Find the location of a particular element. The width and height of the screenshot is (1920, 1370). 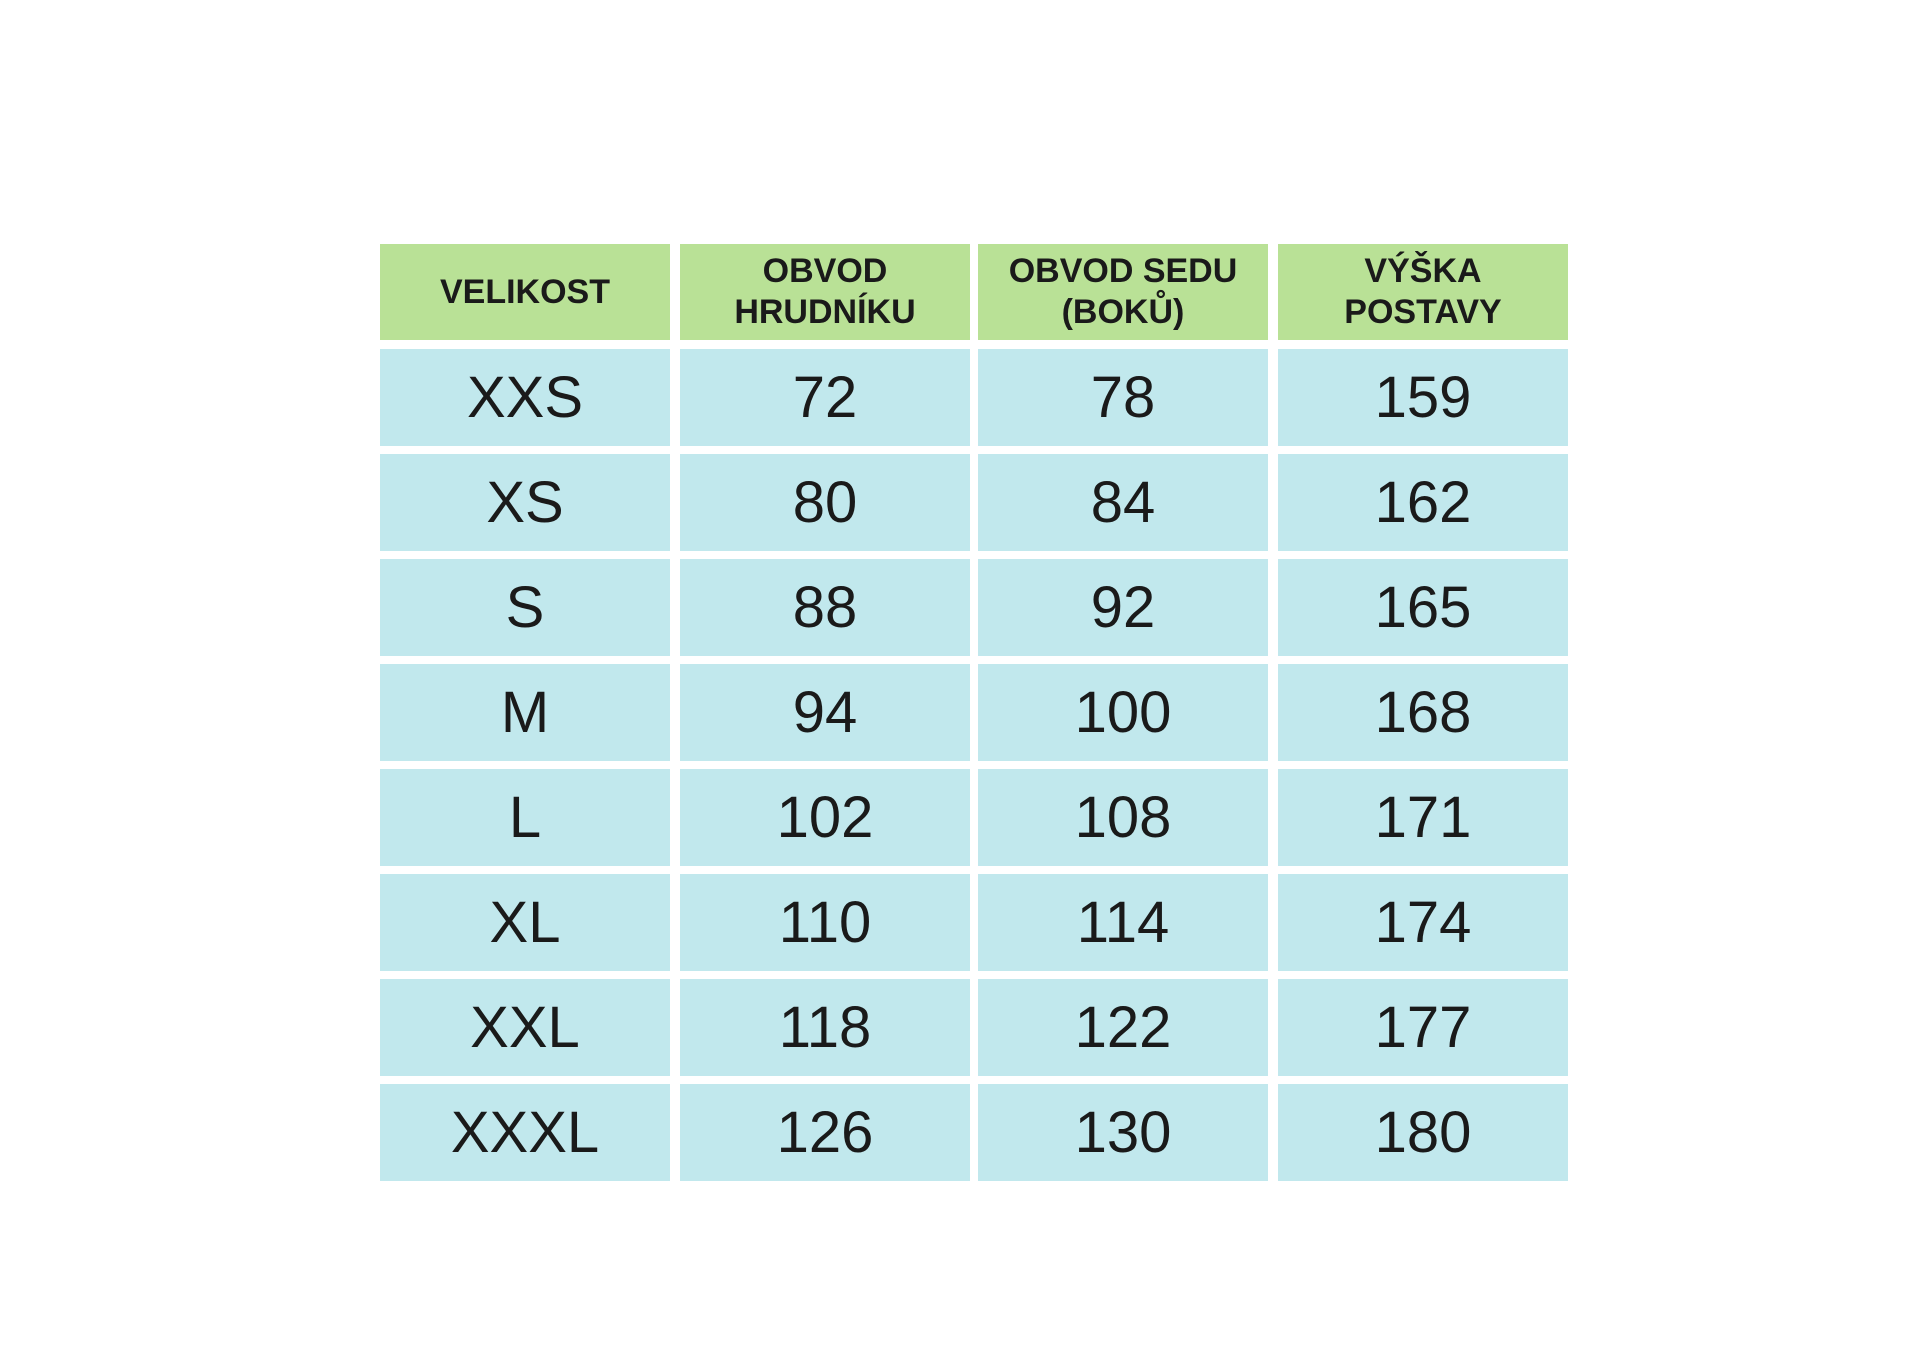

table-cell: 162 is located at coordinates (1423, 502).